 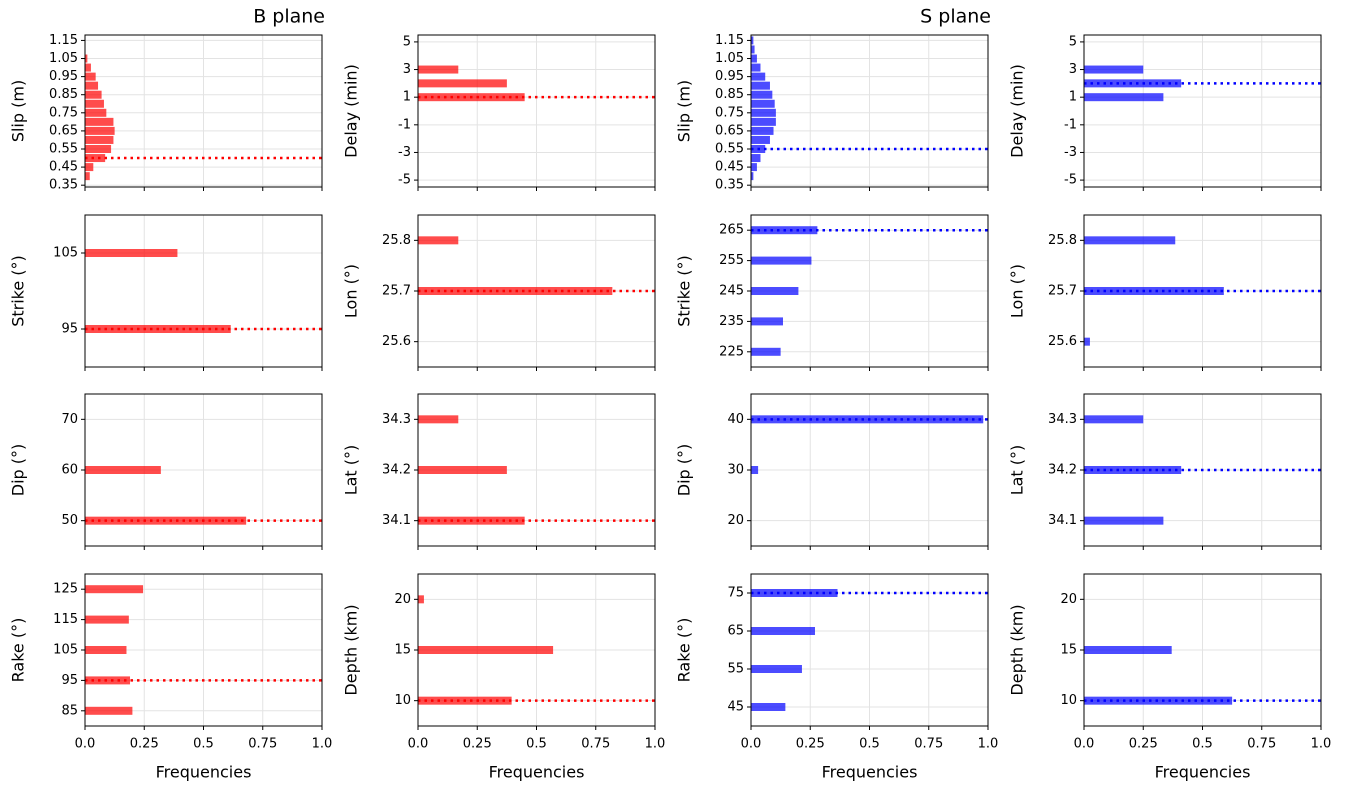 What do you see at coordinates (402, 650) in the screenshot?
I see `y-tick-label: 15` at bounding box center [402, 650].